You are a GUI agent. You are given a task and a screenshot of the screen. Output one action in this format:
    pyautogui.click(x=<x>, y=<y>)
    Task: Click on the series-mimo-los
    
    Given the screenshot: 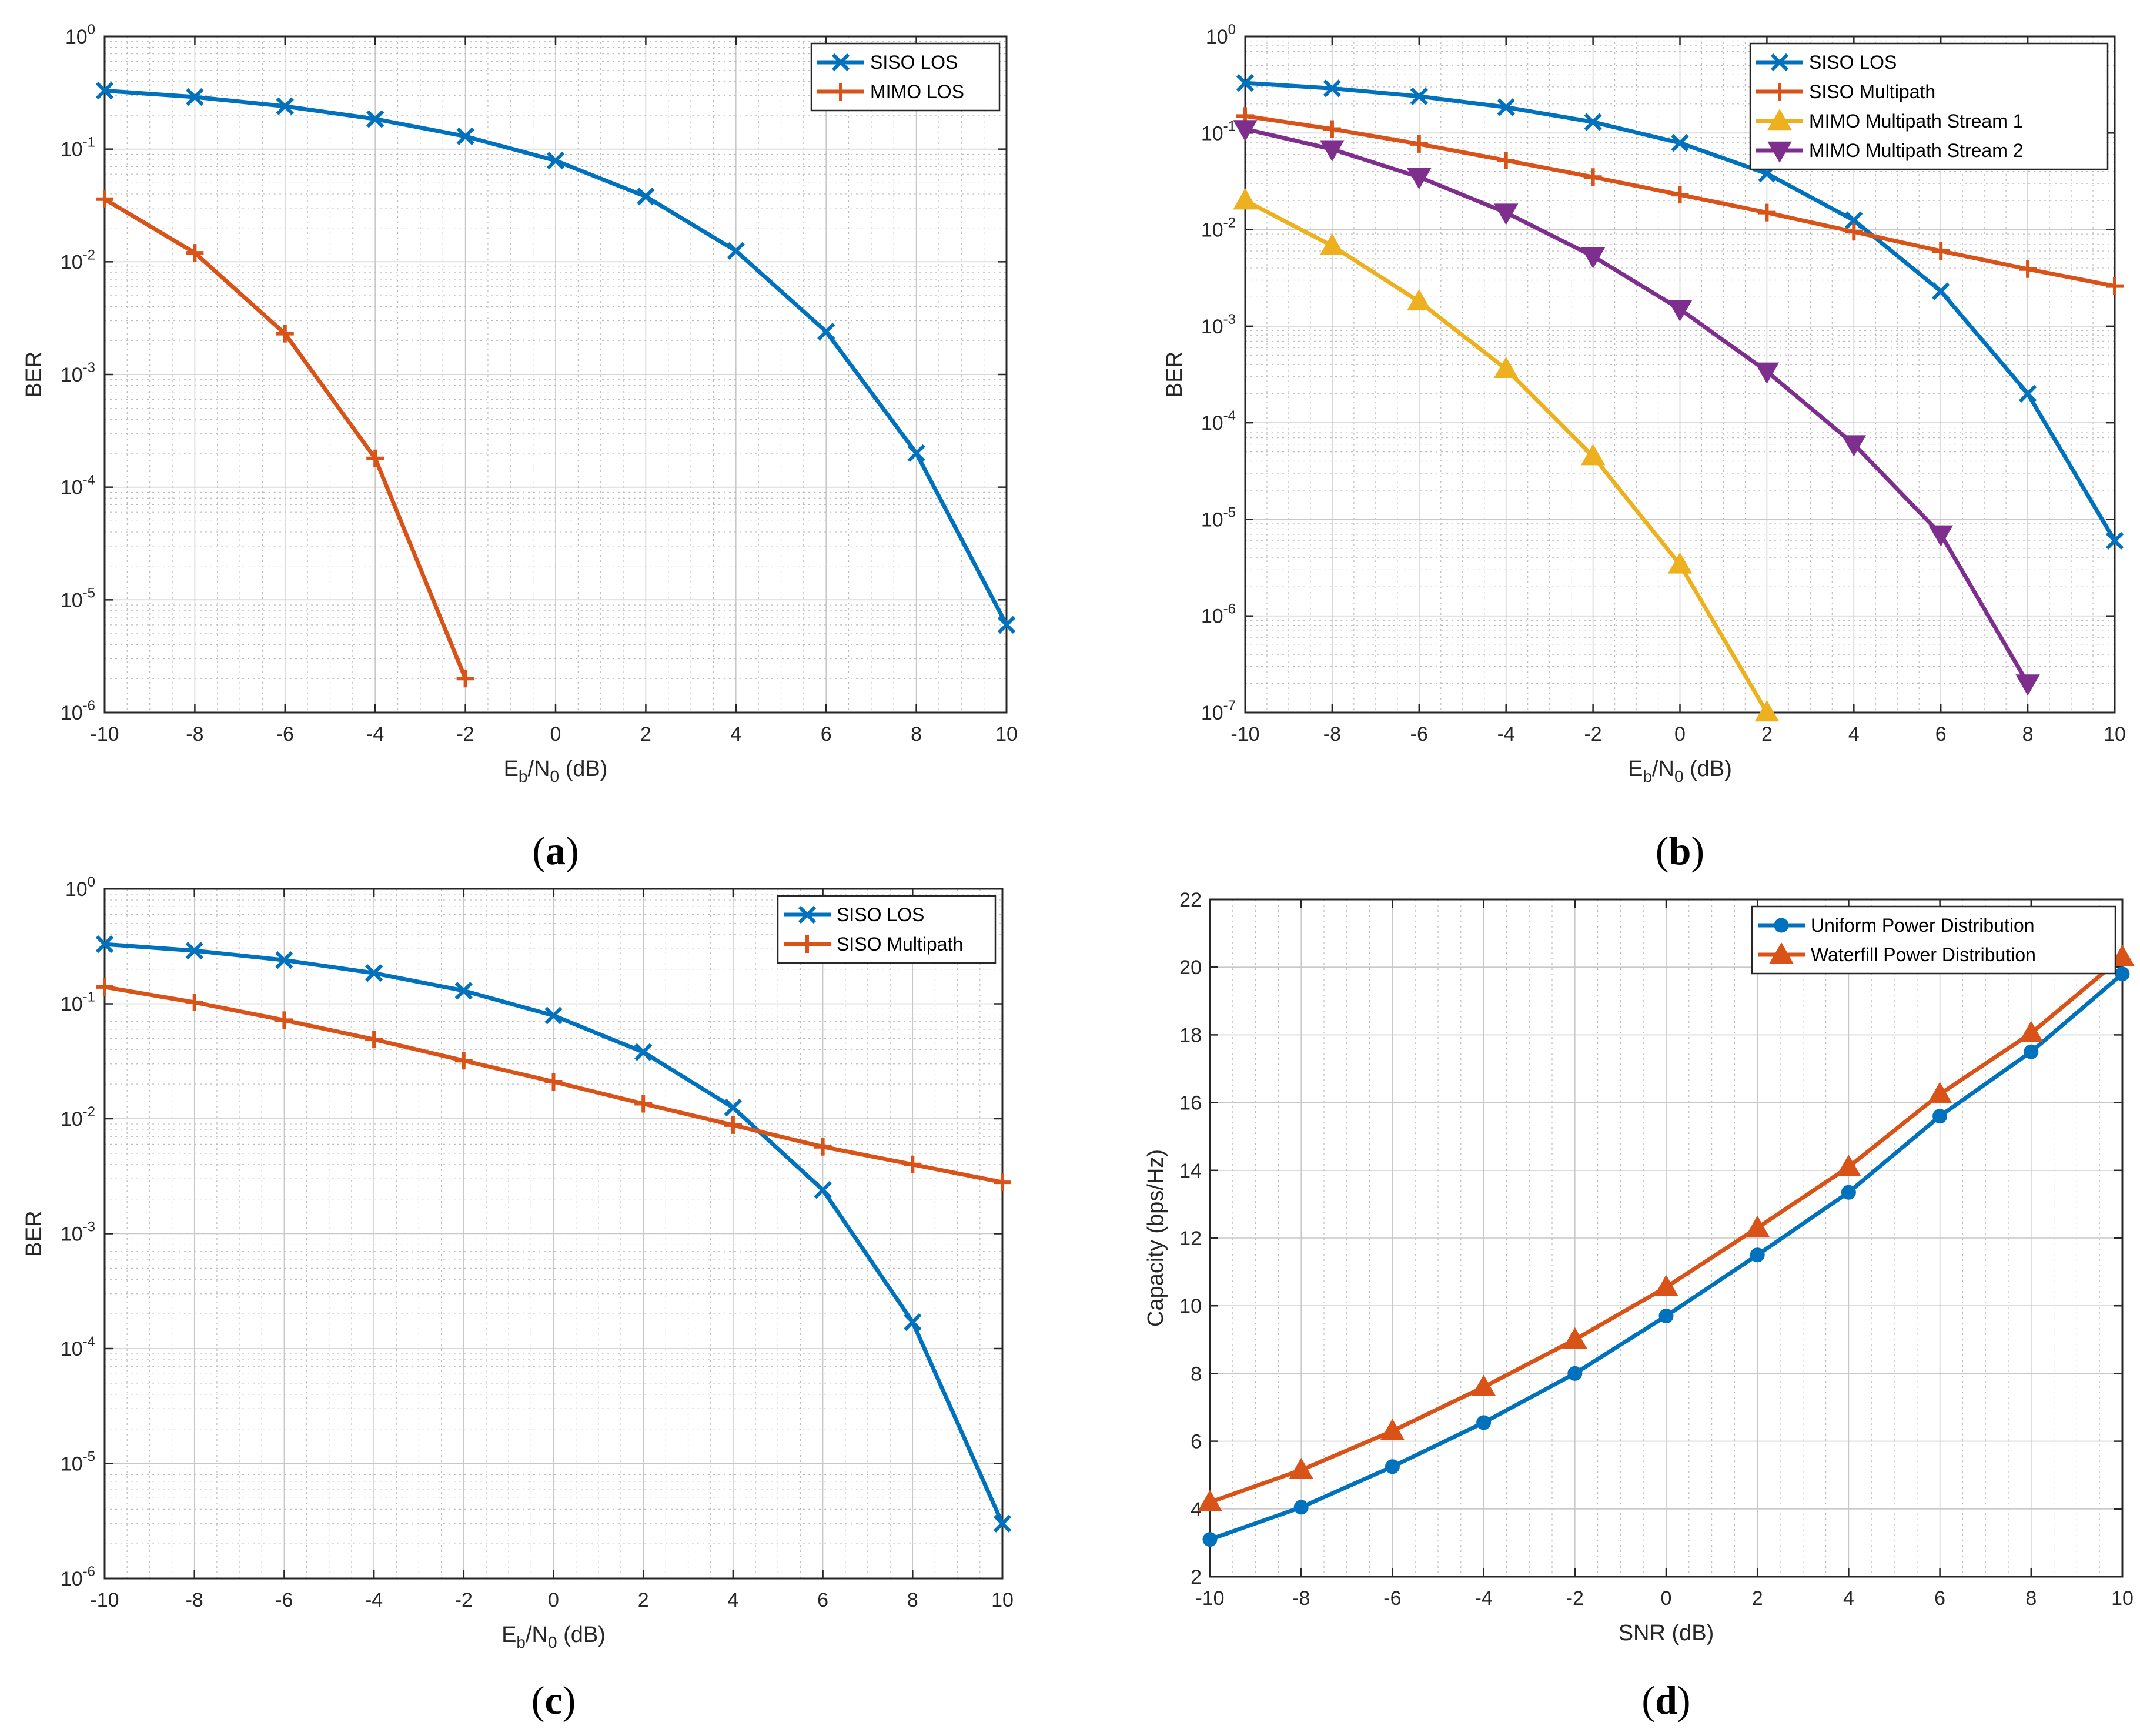 What is the action you would take?
    pyautogui.click(x=285, y=439)
    